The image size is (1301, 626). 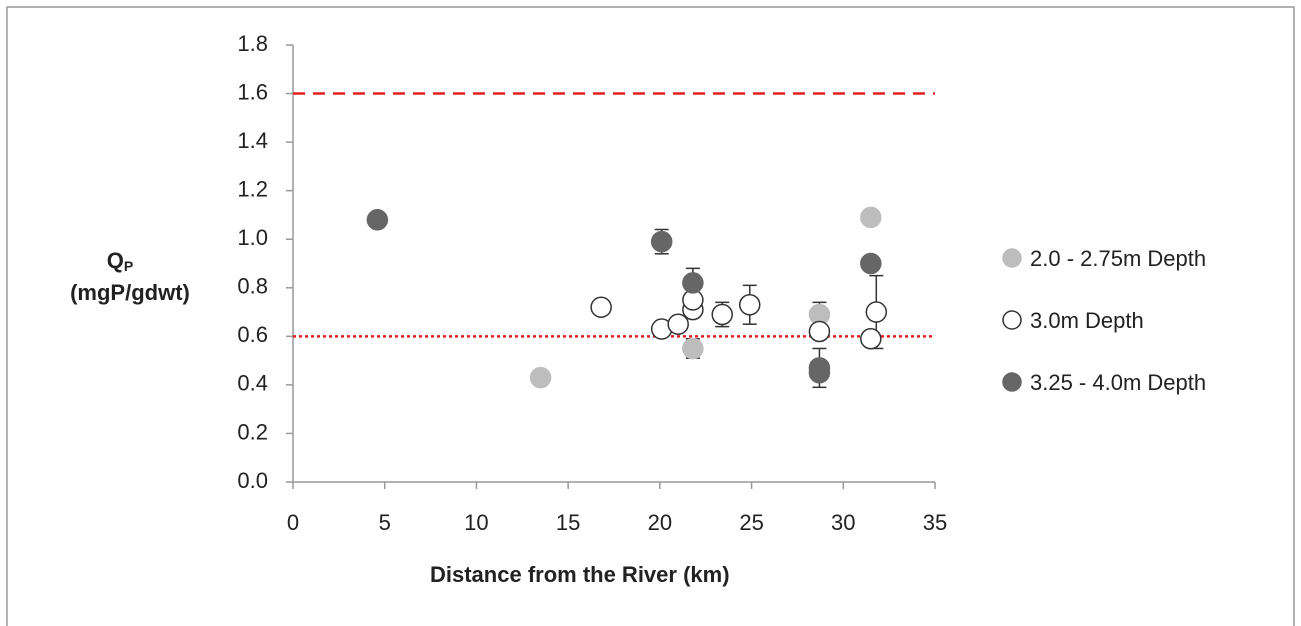 What do you see at coordinates (130, 292) in the screenshot?
I see `y-axis-units: (mgP/gdwt)` at bounding box center [130, 292].